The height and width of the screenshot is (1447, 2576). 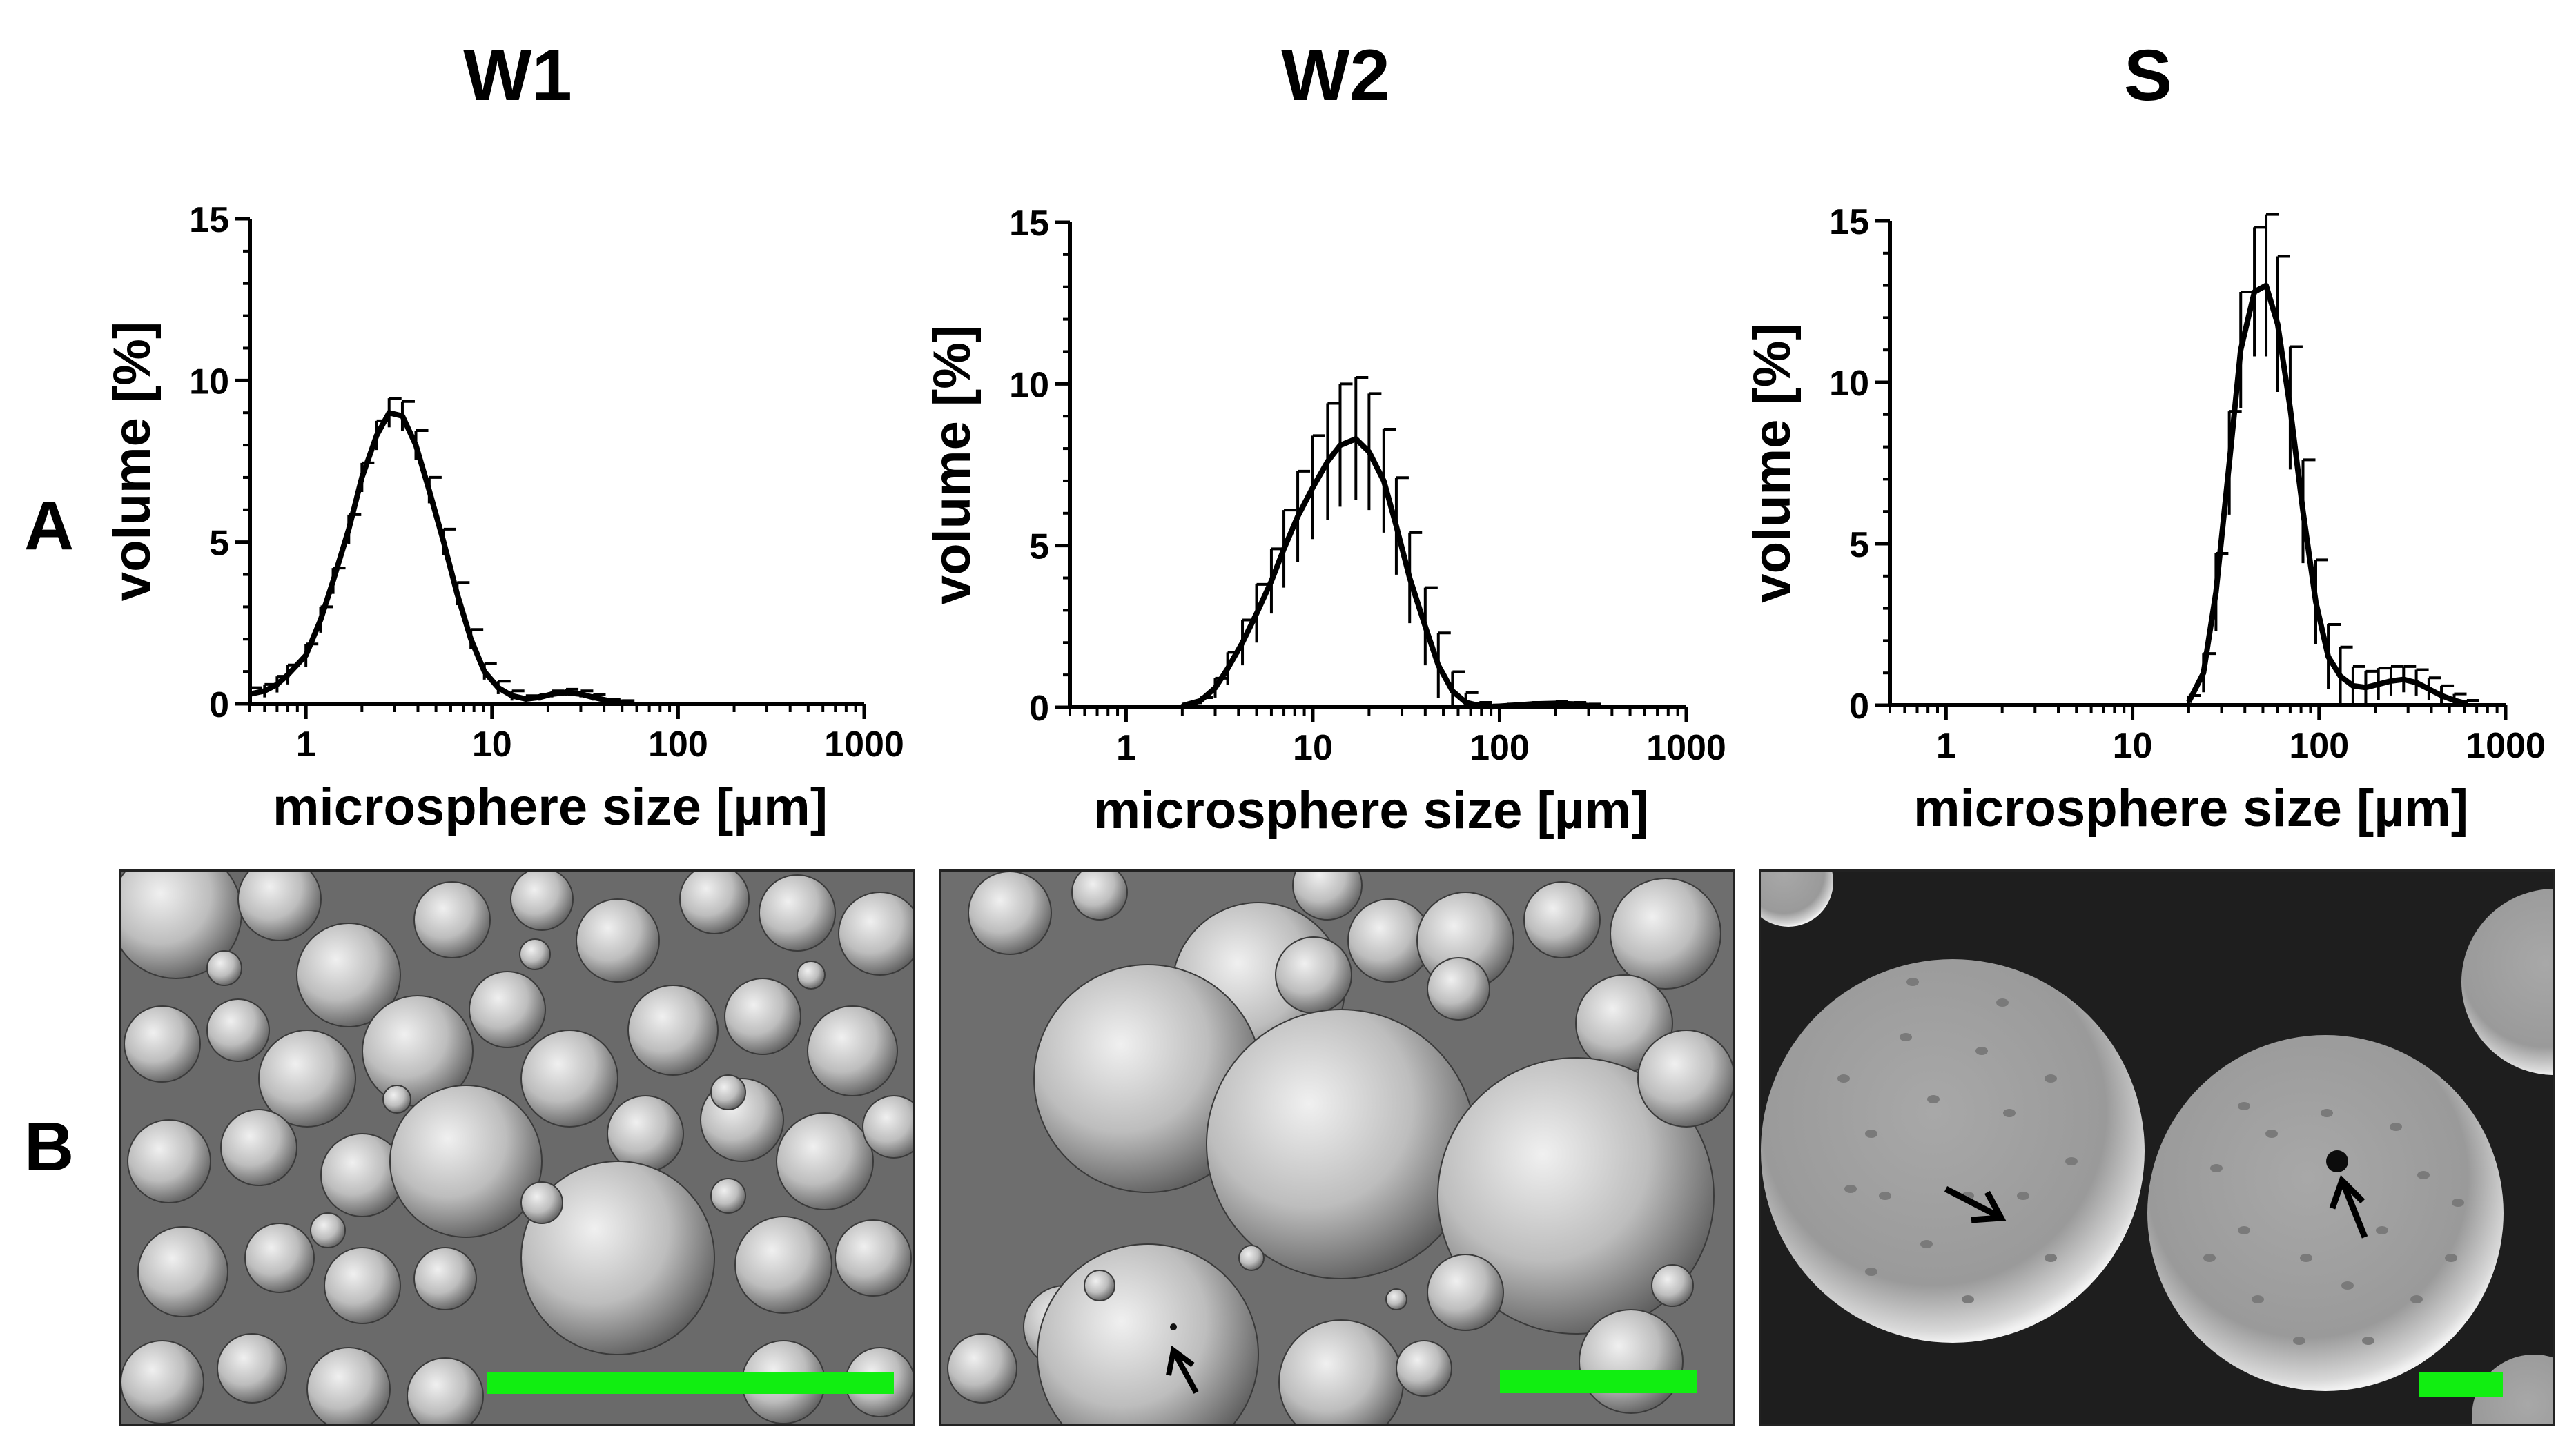 I want to click on scale-bar-w1, so click(x=690, y=1383).